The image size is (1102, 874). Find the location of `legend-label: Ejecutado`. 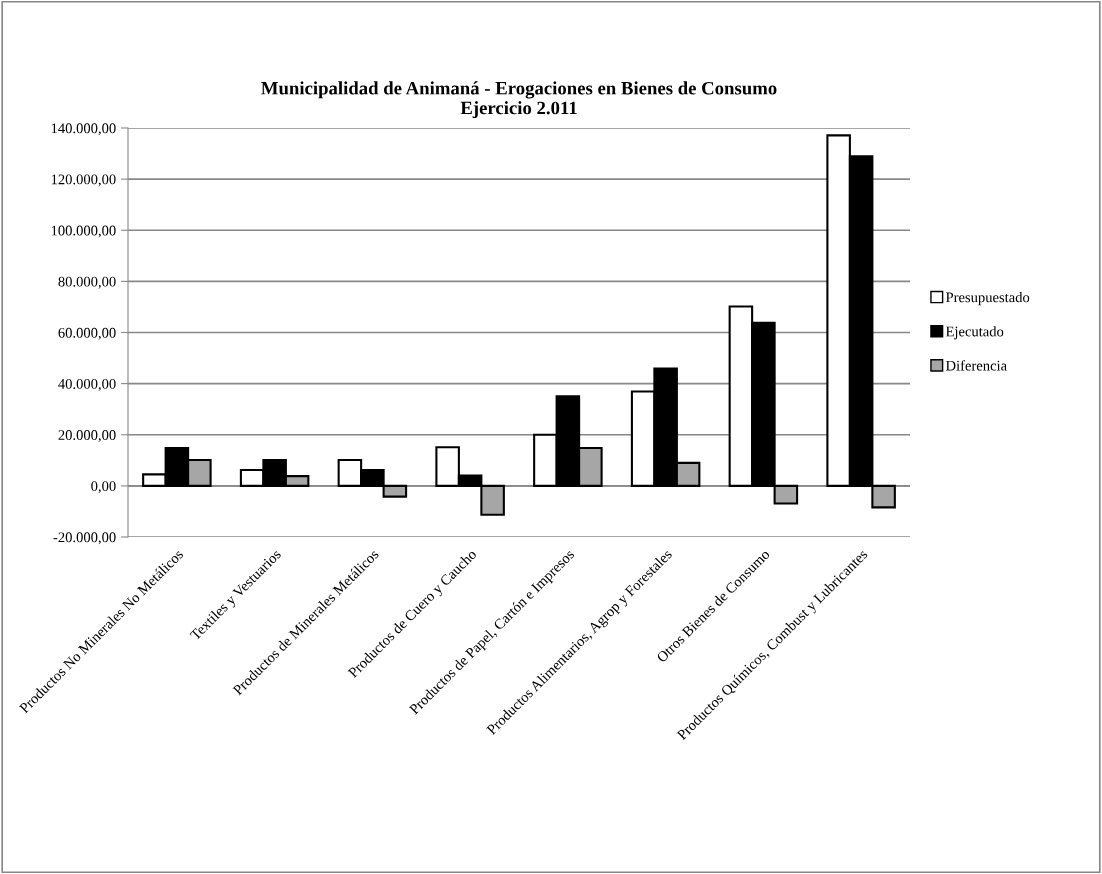

legend-label: Ejecutado is located at coordinates (974, 333).